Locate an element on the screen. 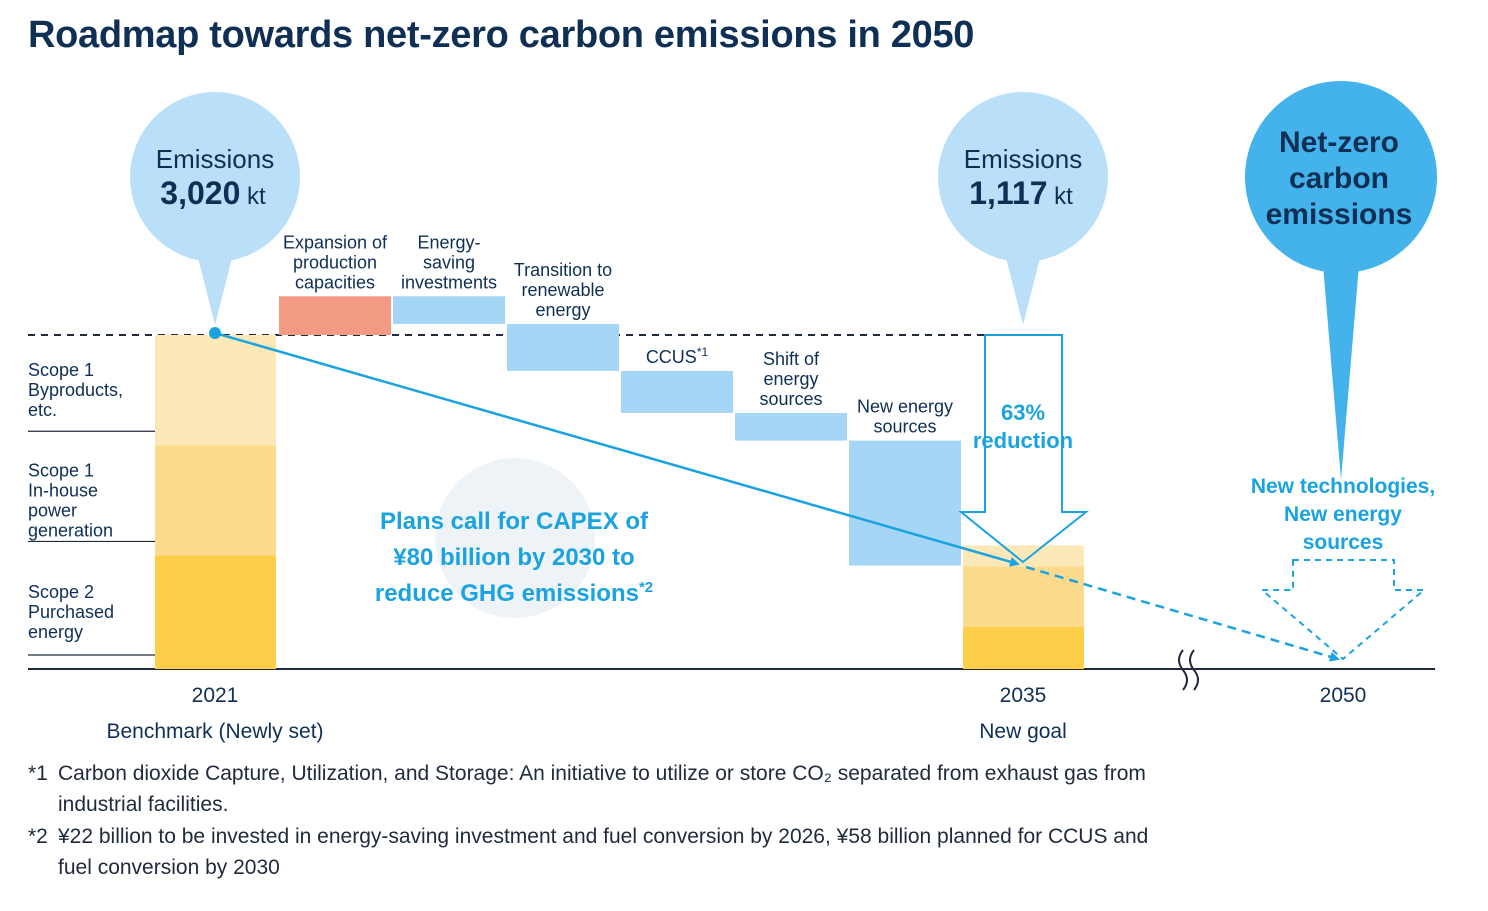 The height and width of the screenshot is (911, 1488). end-callout-label: Emissions is located at coordinates (1023, 159).